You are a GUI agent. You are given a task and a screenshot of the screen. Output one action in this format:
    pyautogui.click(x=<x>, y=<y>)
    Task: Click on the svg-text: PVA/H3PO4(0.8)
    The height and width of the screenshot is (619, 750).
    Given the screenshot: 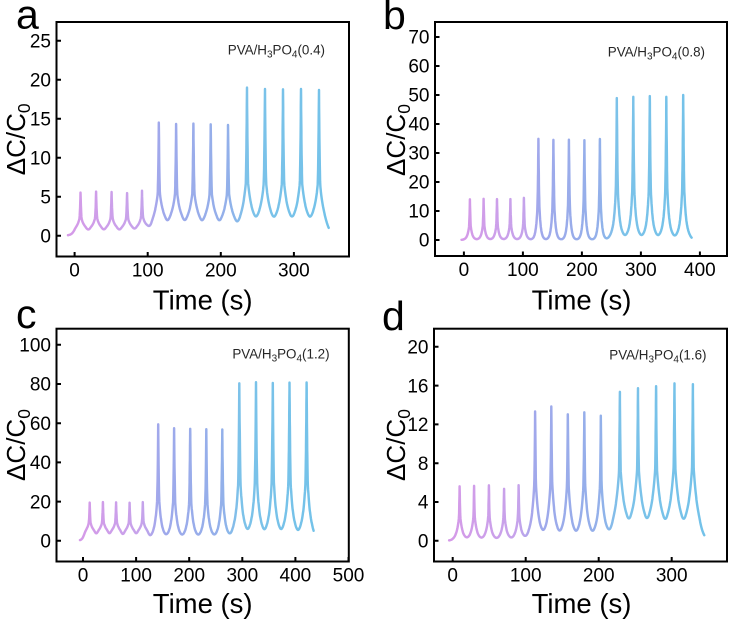 What is the action you would take?
    pyautogui.click(x=656, y=54)
    